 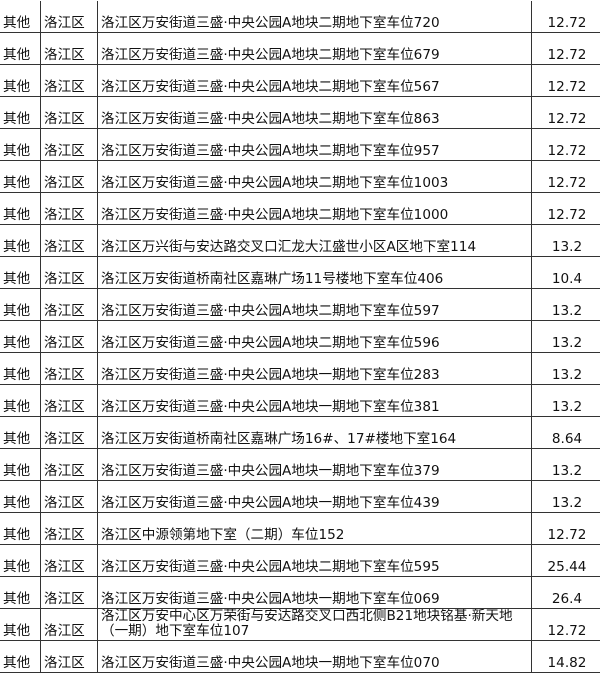 I want to click on location-cell: 洛江区中源领第地下室（二期）车位152, so click(x=315, y=529).